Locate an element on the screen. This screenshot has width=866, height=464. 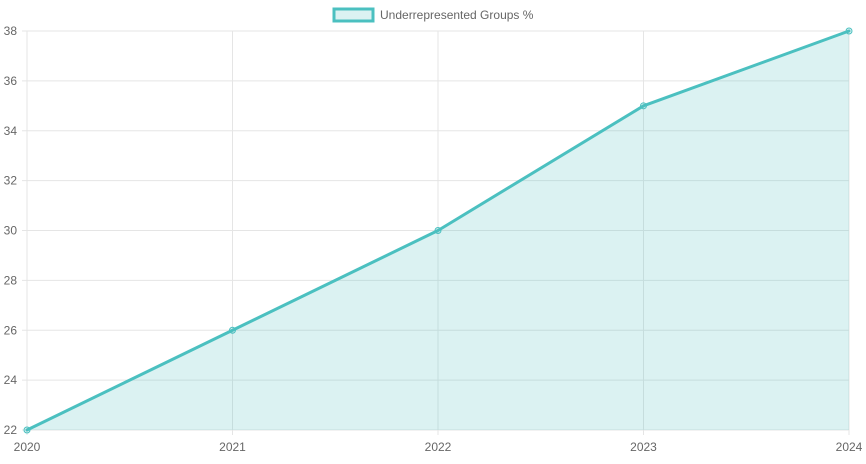
x-axis-ticks: 2020 2021 2022 2023 2024 is located at coordinates (438, 447).